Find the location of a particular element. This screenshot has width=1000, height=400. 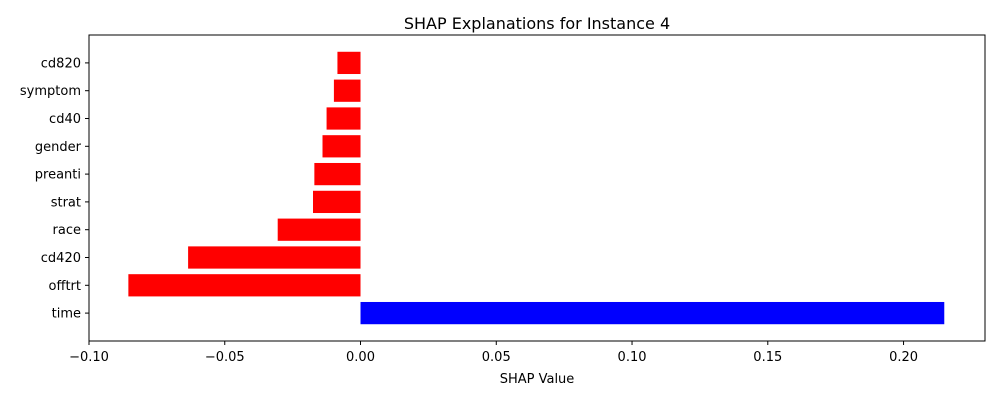

x-ticks-layer: −0.10 −0.05 0.00 0.05 0.10 0.15 0.20 is located at coordinates (493, 353).